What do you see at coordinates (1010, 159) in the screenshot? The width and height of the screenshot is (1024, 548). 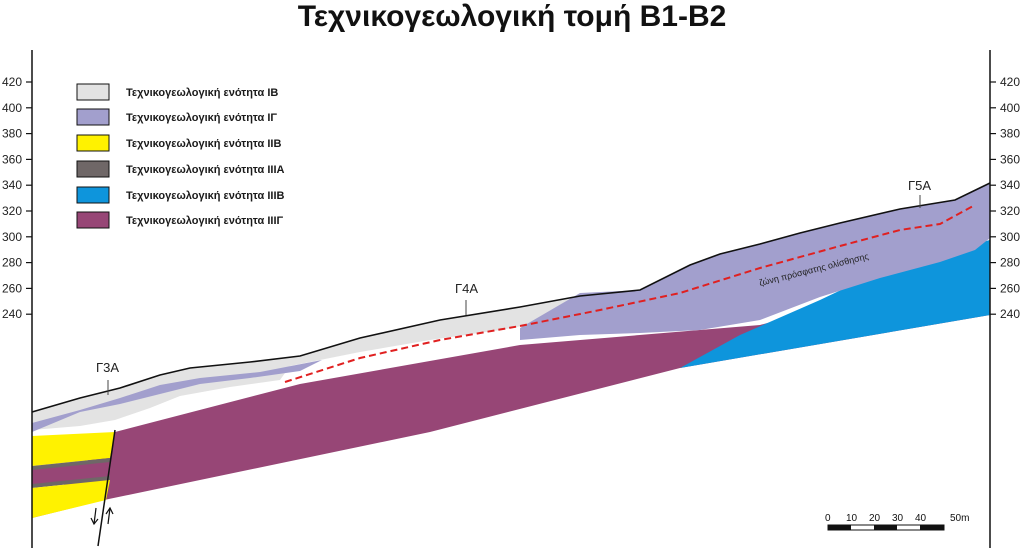 I see `right-tick-label-360: 360` at bounding box center [1010, 159].